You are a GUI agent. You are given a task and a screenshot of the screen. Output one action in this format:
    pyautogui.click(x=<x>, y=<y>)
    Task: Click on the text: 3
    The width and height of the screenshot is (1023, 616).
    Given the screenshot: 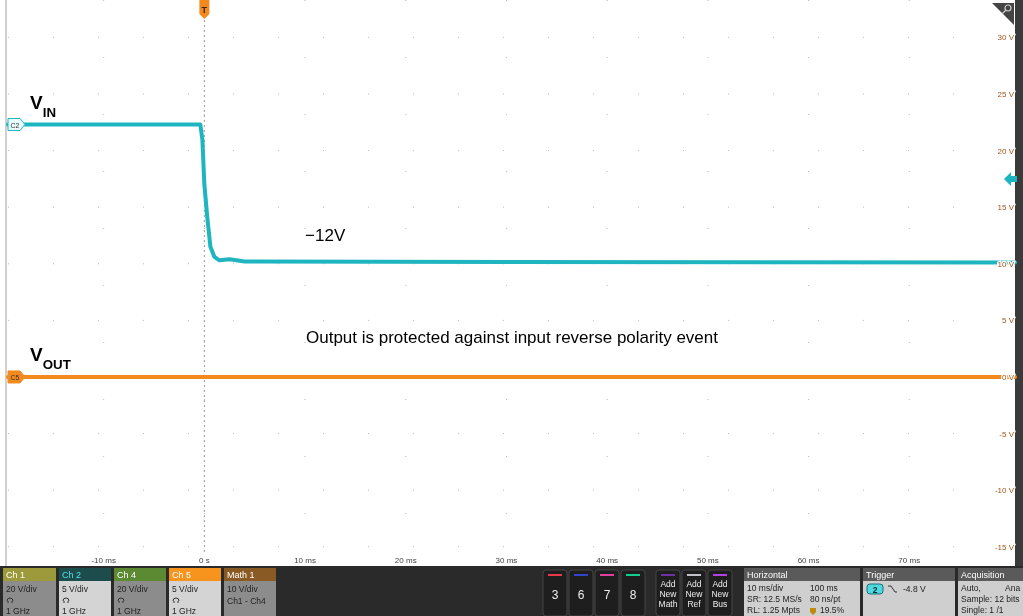 What is the action you would take?
    pyautogui.click(x=555, y=595)
    